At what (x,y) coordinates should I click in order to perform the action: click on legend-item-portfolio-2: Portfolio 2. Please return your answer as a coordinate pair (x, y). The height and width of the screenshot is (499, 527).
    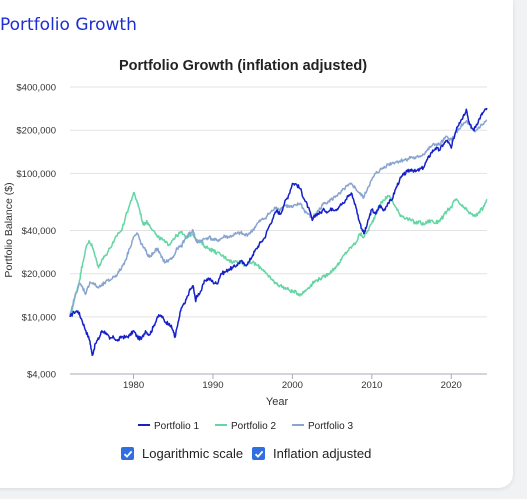
    Looking at the image, I should click on (245, 426).